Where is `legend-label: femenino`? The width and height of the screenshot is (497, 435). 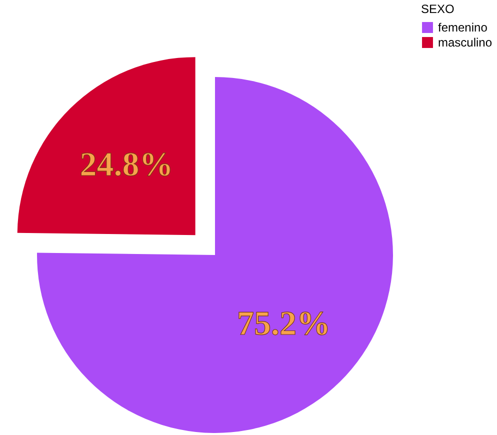 legend-label: femenino is located at coordinates (463, 27).